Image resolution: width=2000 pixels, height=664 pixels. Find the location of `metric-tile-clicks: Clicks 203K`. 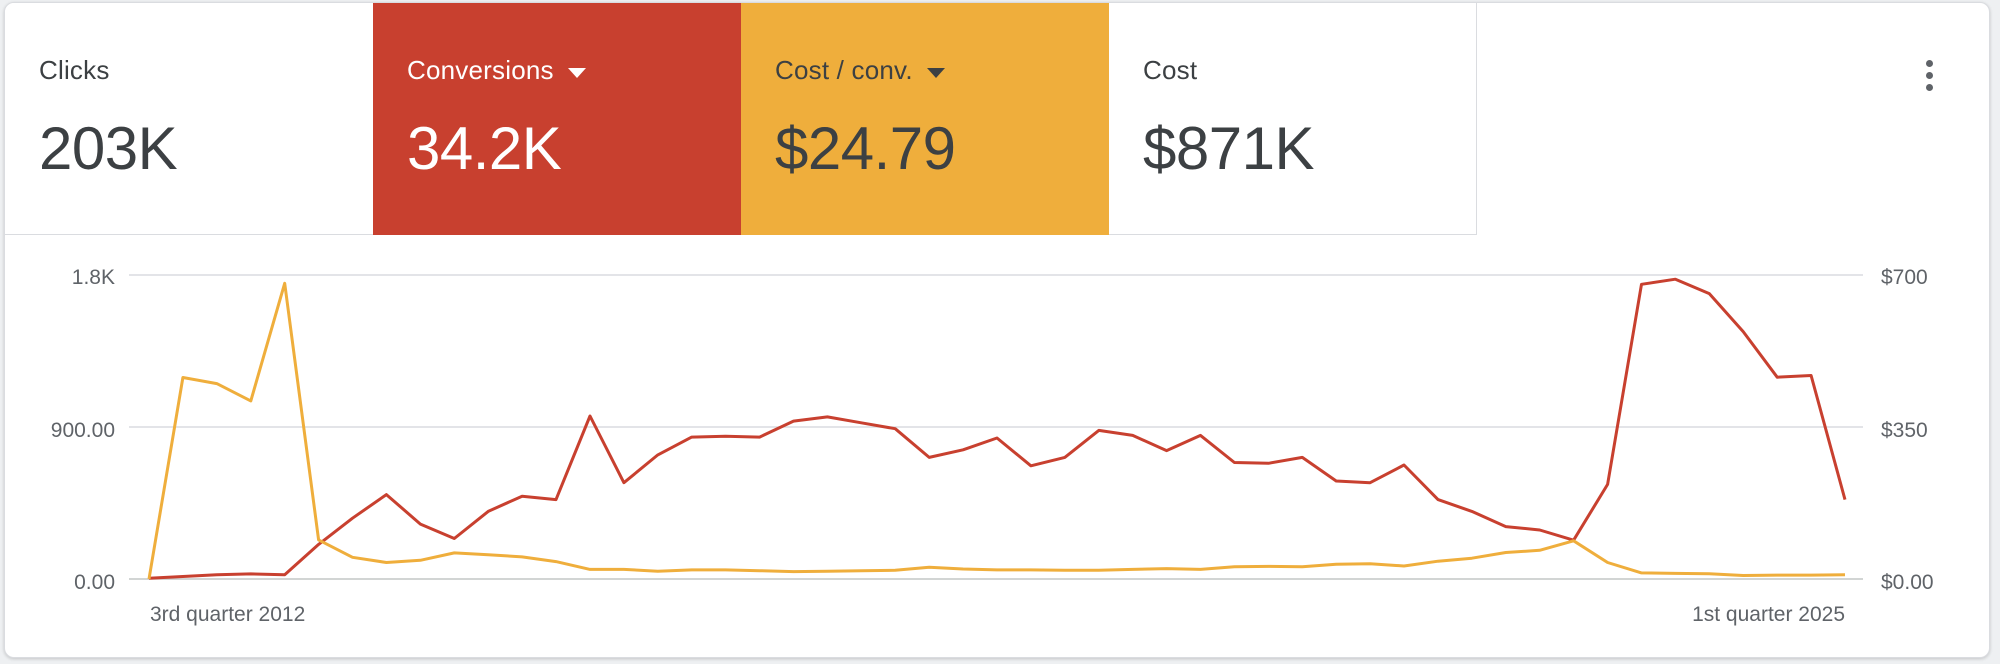

metric-tile-clicks: Clicks 203K is located at coordinates (189, 119).